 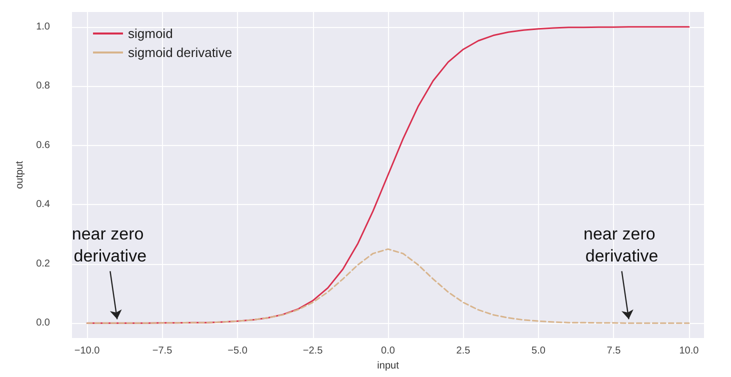 What do you see at coordinates (150, 33) in the screenshot?
I see `legend-label: sigmoid` at bounding box center [150, 33].